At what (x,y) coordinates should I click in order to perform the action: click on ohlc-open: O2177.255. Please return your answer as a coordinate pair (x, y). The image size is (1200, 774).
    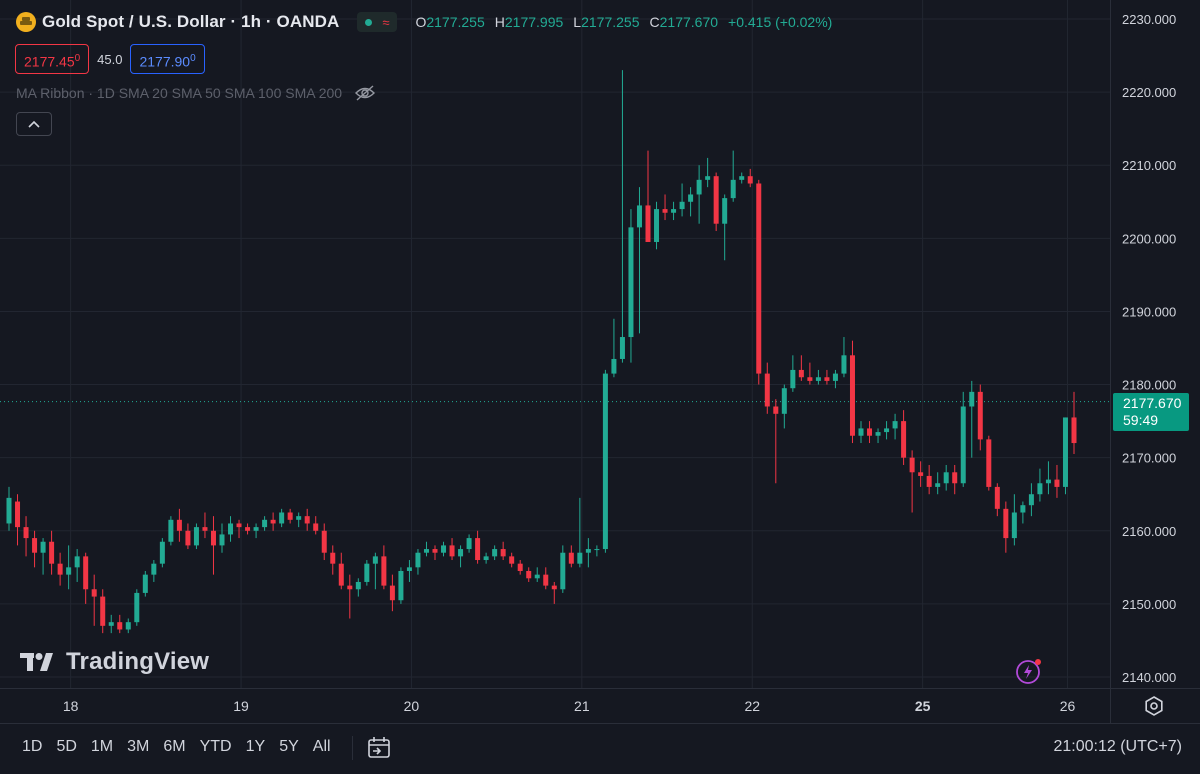
    Looking at the image, I should click on (450, 22).